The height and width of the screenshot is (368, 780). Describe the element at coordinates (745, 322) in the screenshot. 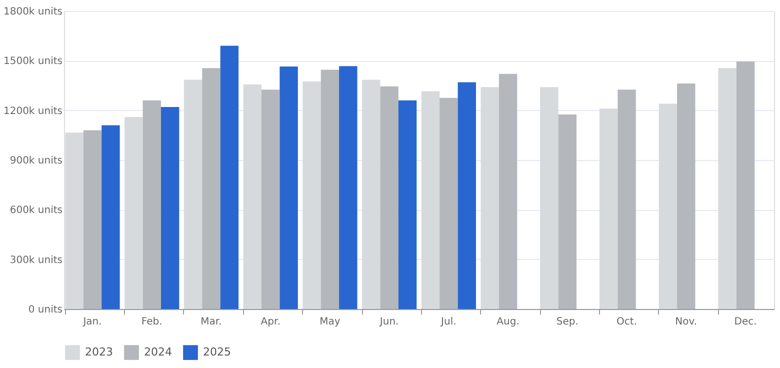

I see `x-tick-label: Dec.` at that location.